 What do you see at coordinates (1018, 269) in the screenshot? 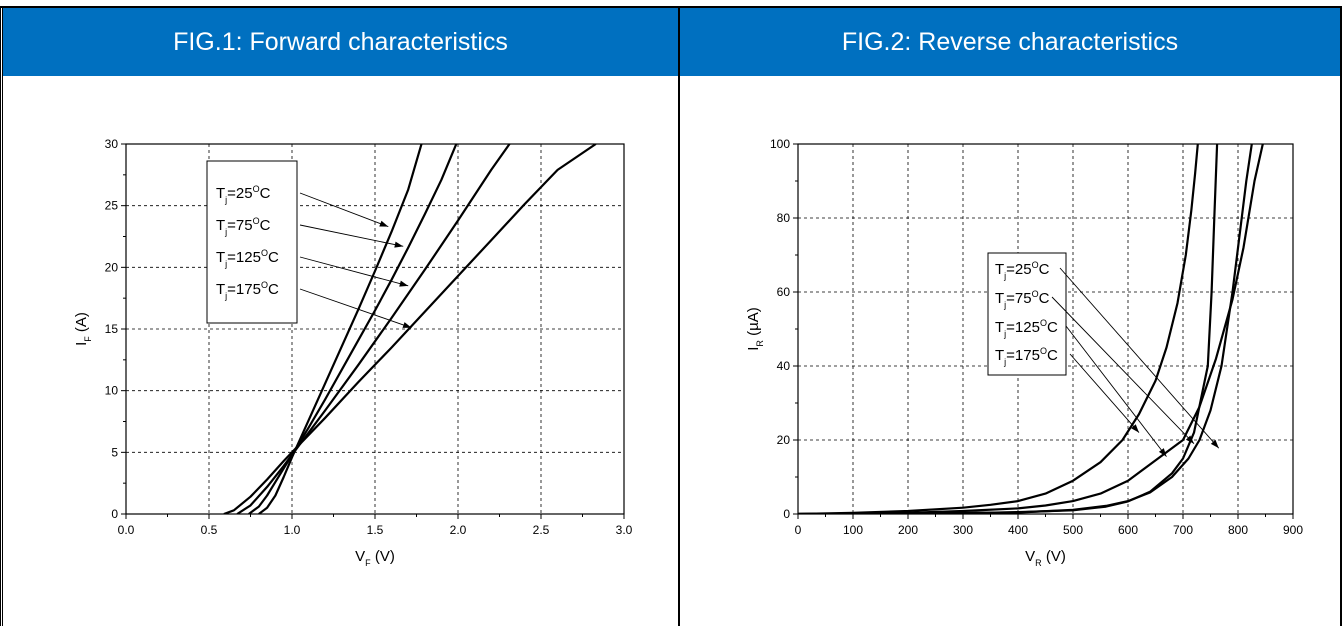
I see `legend-val: =25` at bounding box center [1018, 269].